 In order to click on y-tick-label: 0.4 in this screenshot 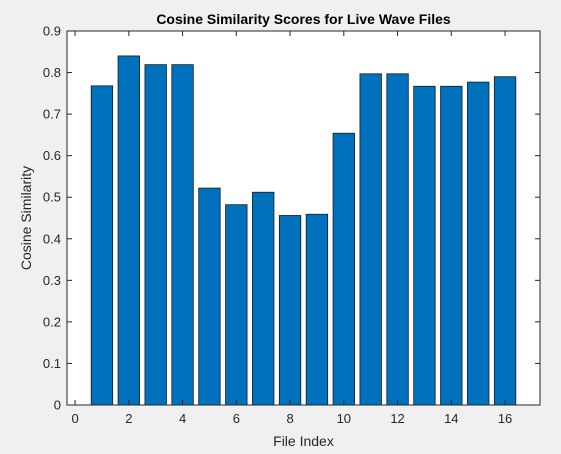, I will do `click(52, 238)`.